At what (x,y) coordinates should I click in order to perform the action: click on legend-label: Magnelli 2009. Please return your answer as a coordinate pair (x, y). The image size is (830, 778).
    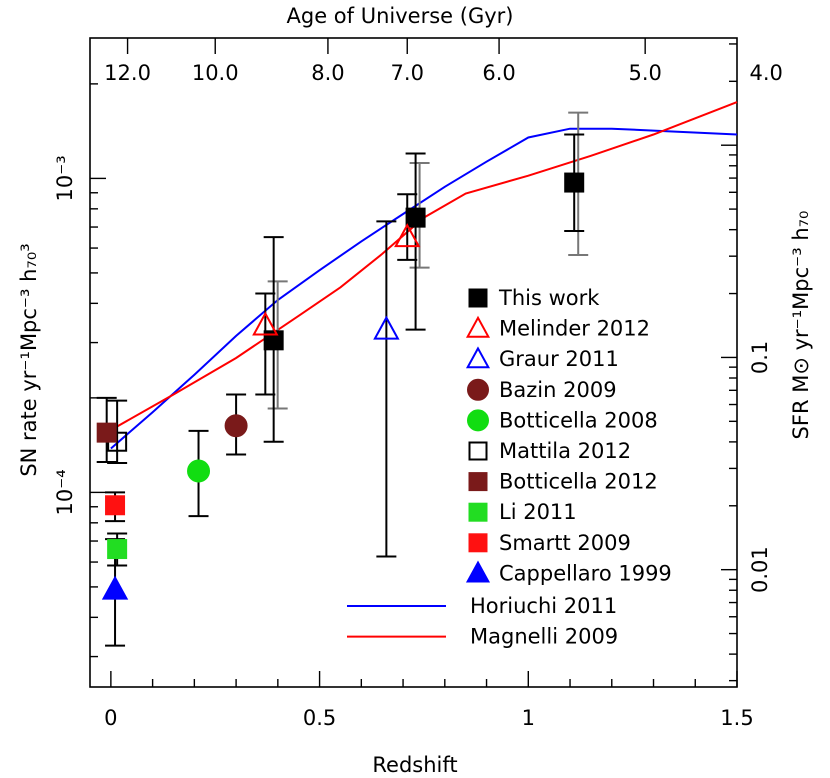
    Looking at the image, I should click on (544, 637).